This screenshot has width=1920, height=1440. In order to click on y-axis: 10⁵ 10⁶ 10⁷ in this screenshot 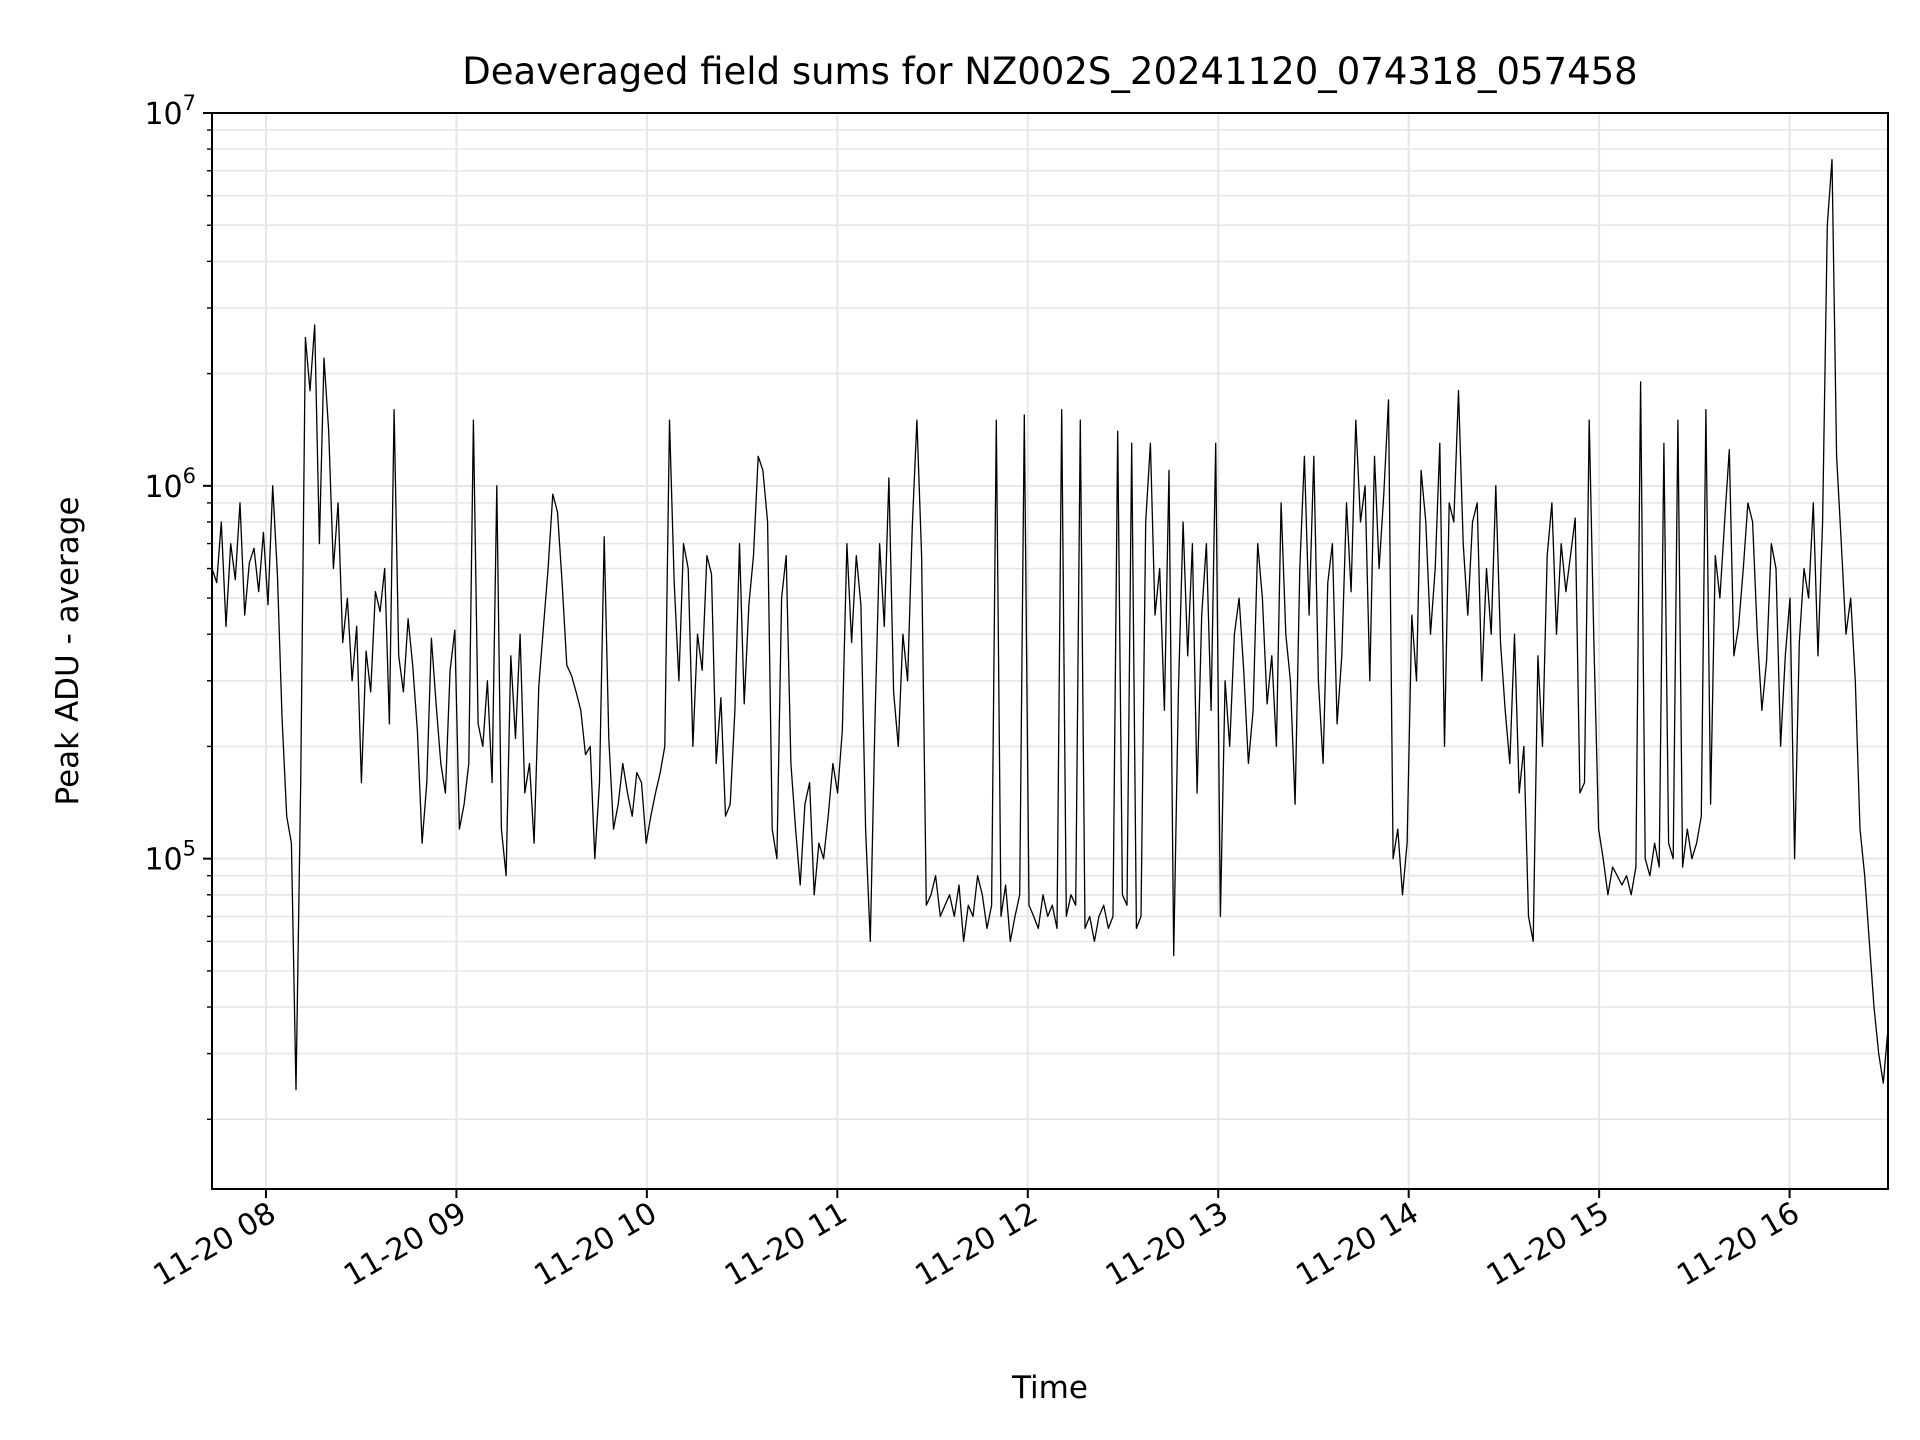, I will do `click(178, 605)`.